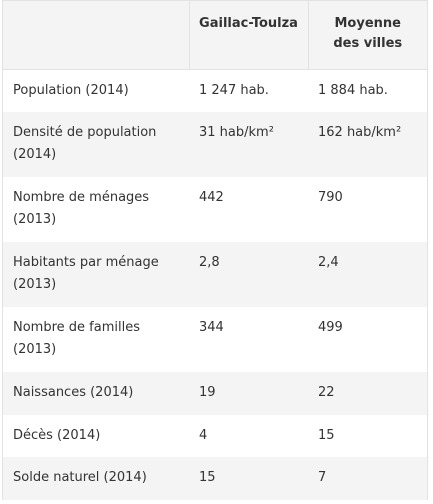 This screenshot has width=433, height=504. Describe the element at coordinates (215, 209) in the screenshot. I see `table-row-menages: Nombre de ménages (2013) 442 790` at that location.